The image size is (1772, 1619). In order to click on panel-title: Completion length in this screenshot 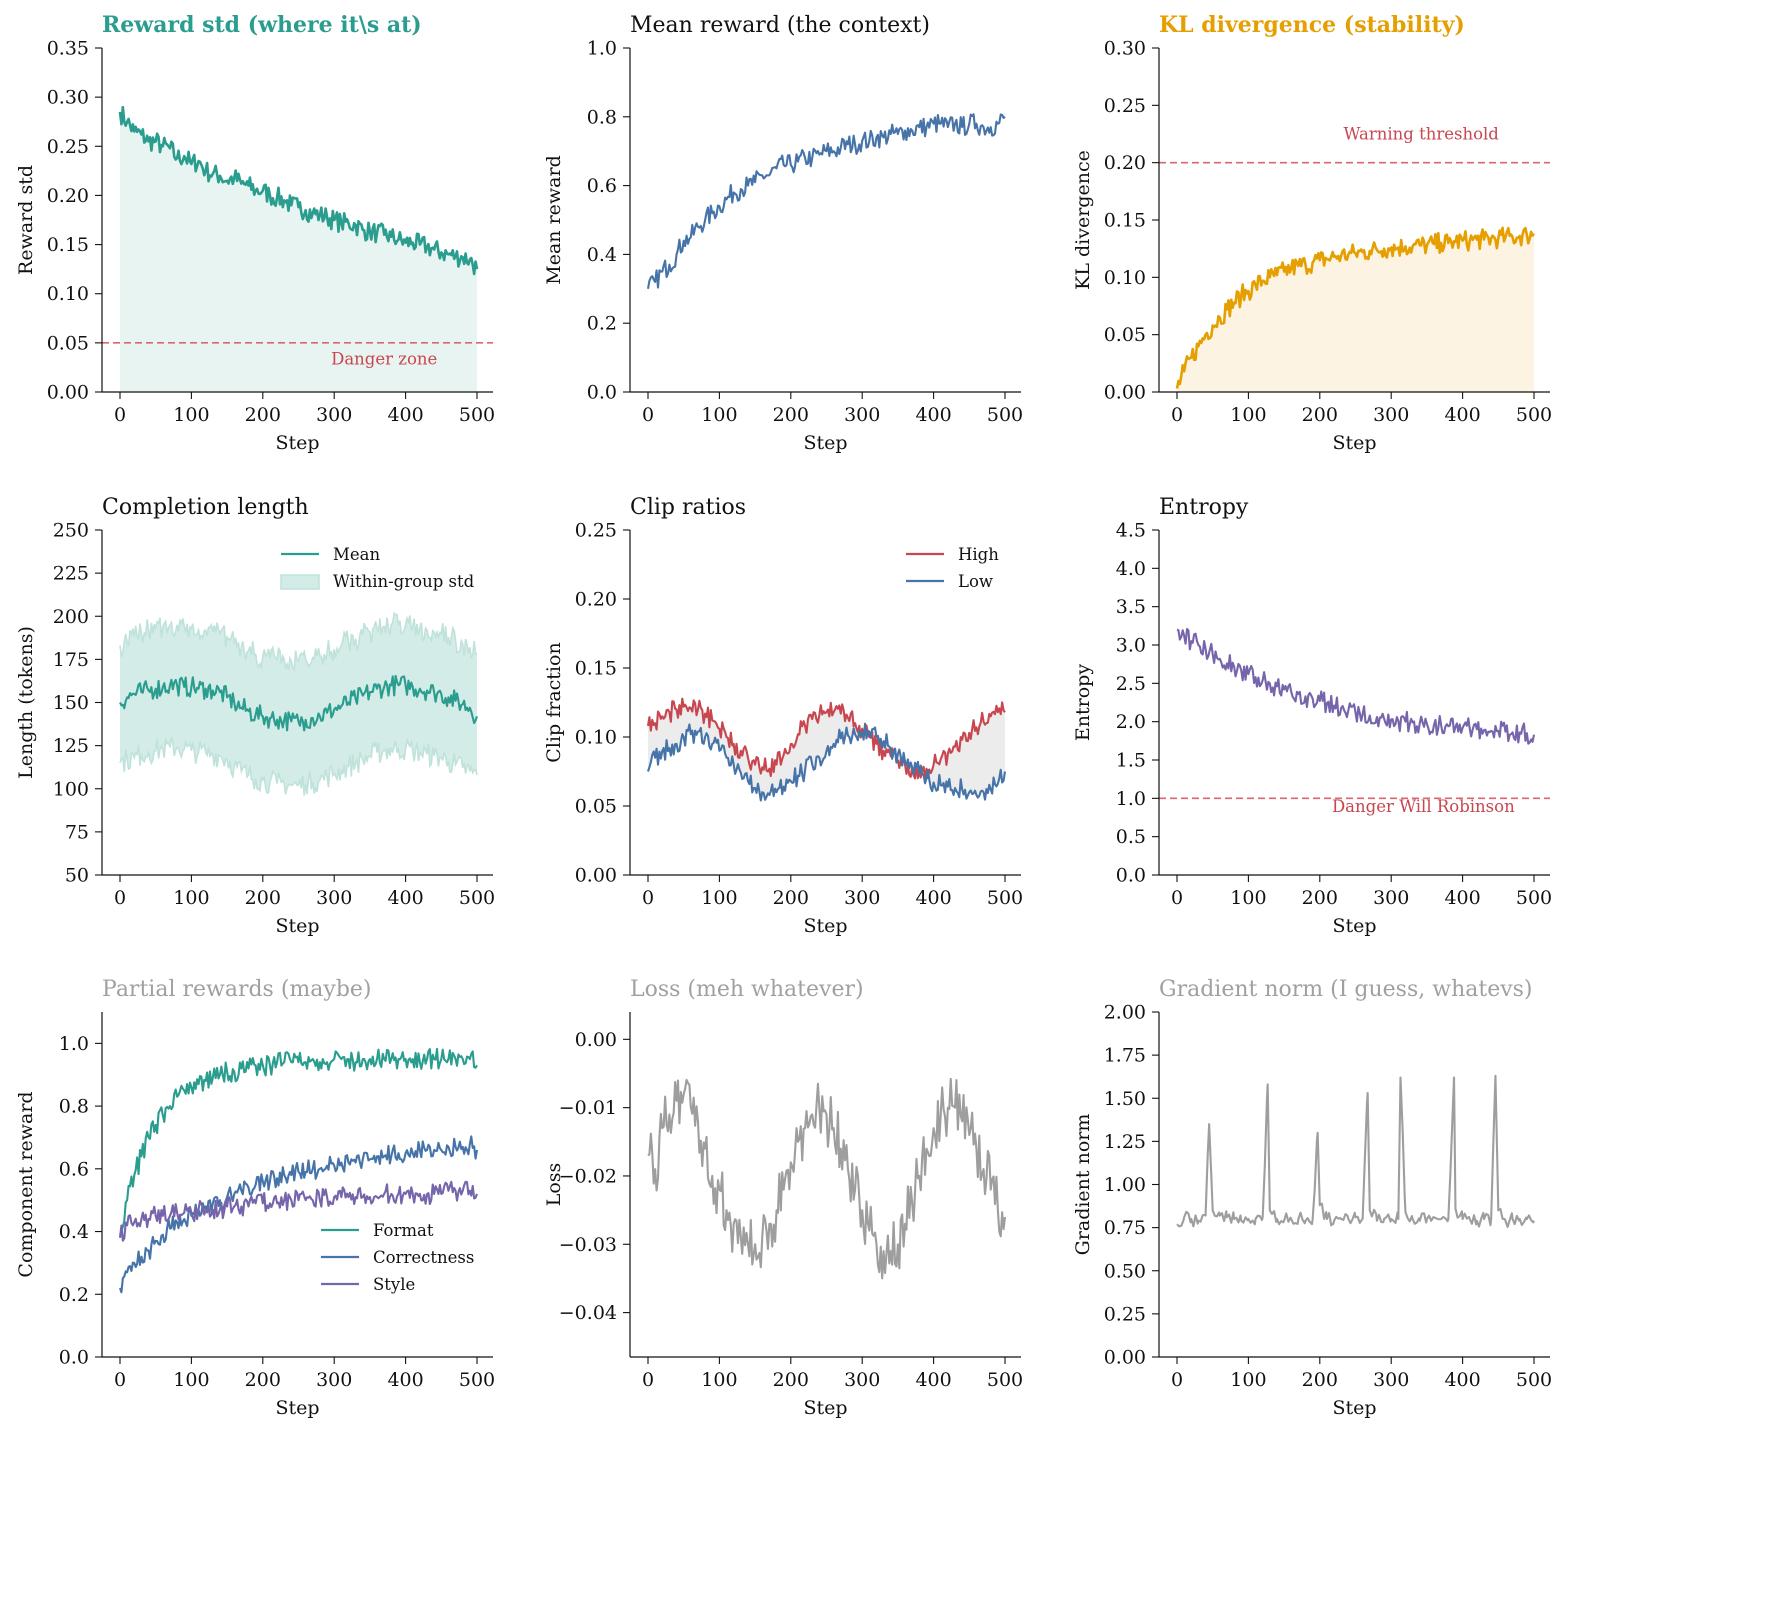, I will do `click(205, 507)`.